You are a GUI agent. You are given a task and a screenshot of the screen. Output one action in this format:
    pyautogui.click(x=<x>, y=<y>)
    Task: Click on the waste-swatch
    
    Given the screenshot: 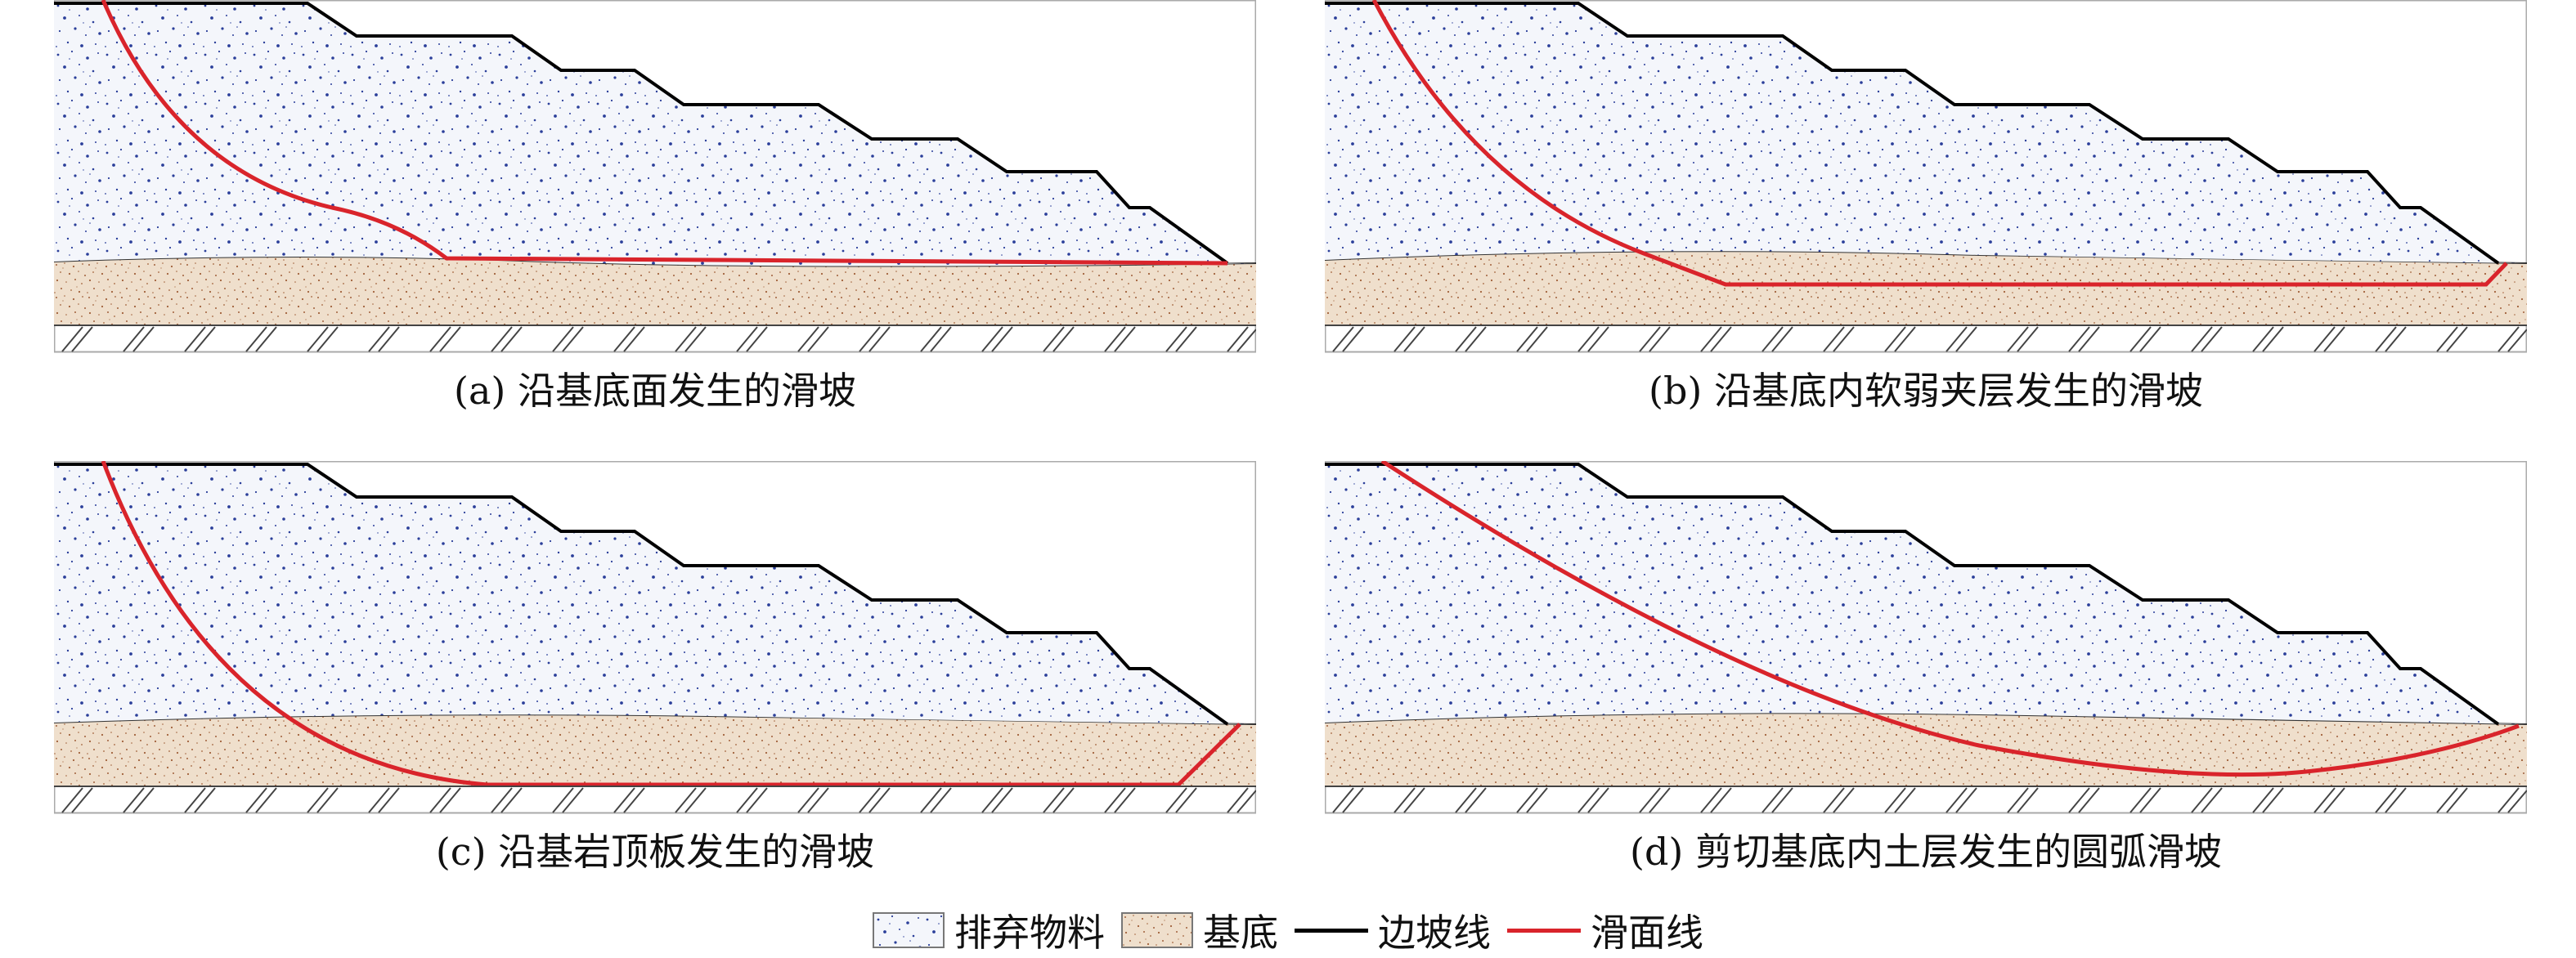 What is the action you would take?
    pyautogui.click(x=909, y=930)
    